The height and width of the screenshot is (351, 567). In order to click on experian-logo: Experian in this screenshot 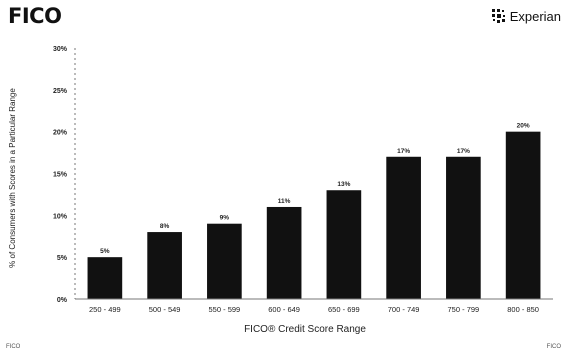, I will do `click(526, 16)`.